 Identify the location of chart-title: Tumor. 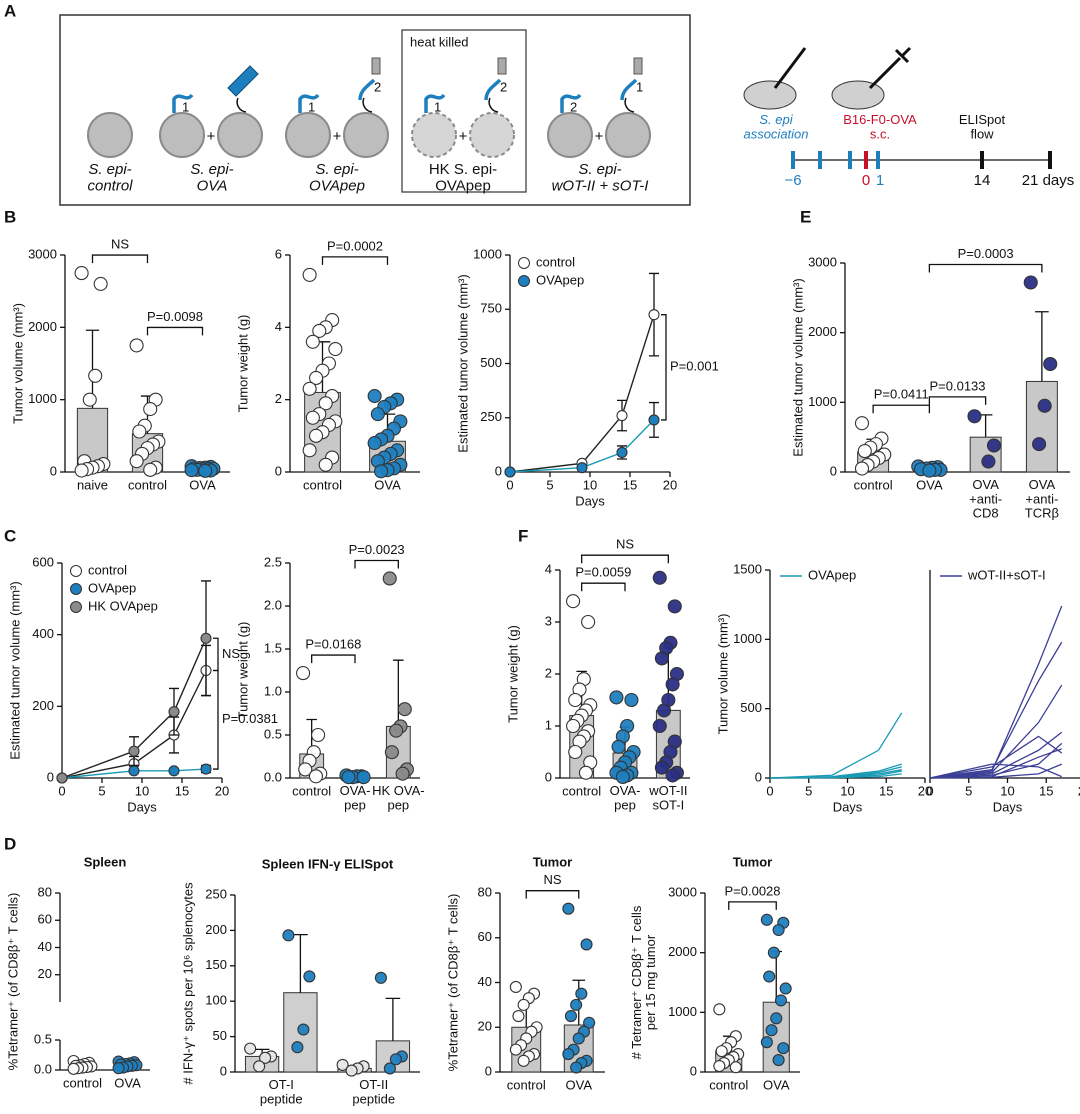
(752, 861).